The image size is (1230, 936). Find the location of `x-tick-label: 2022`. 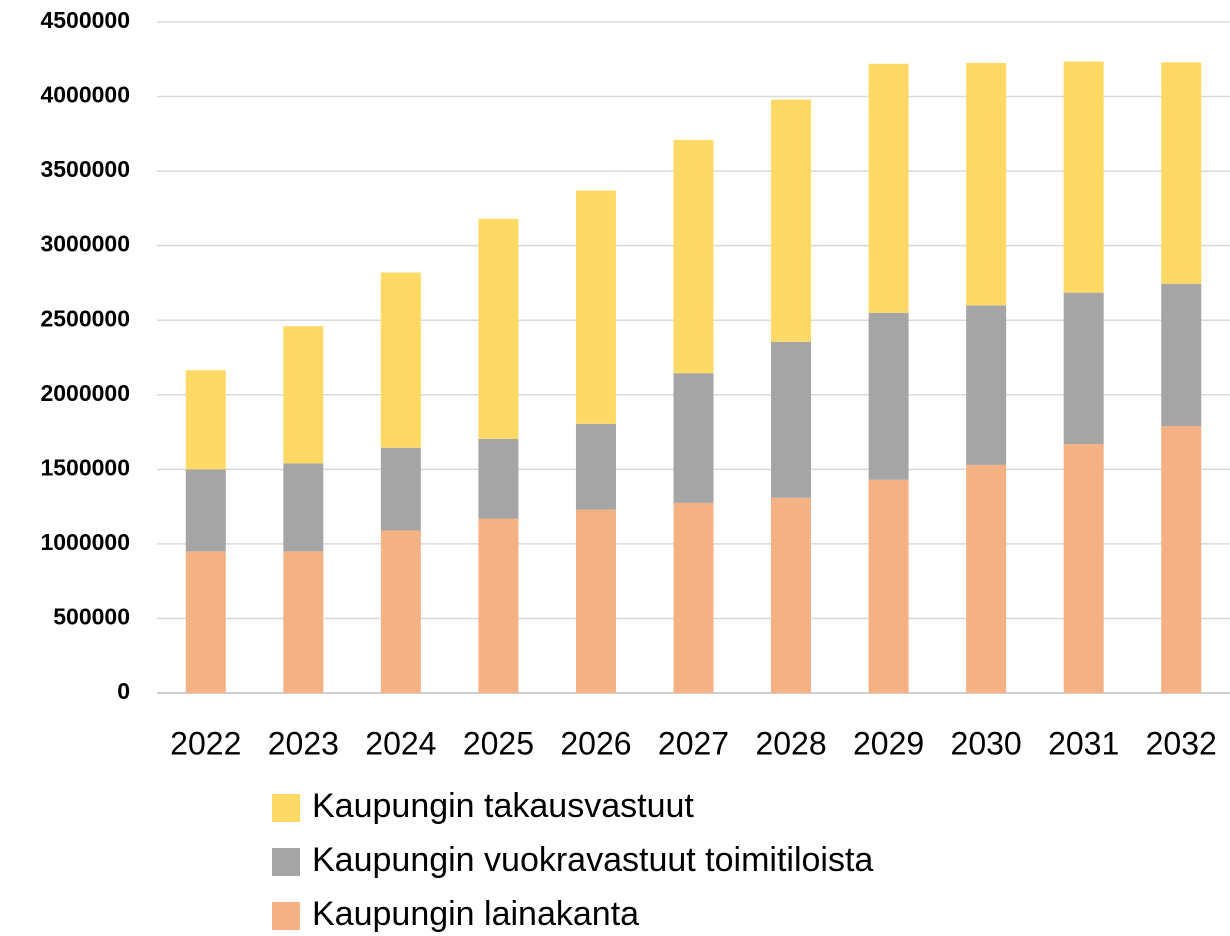

x-tick-label: 2022 is located at coordinates (205, 743).